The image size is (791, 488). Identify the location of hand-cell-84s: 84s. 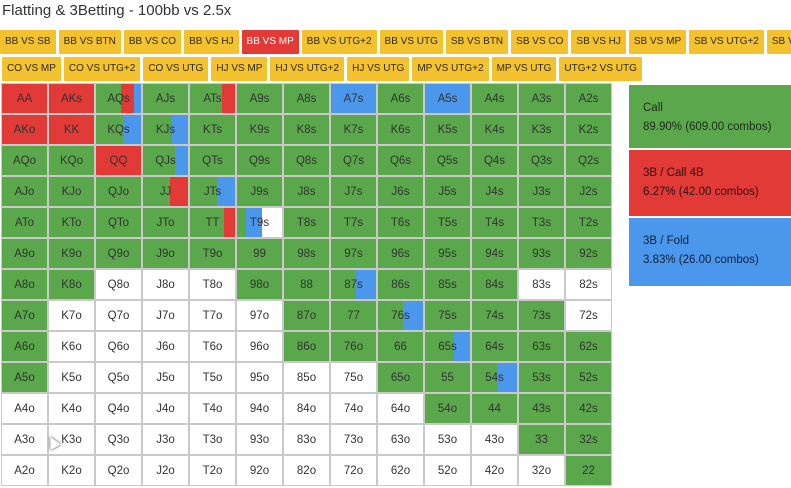
(494, 284).